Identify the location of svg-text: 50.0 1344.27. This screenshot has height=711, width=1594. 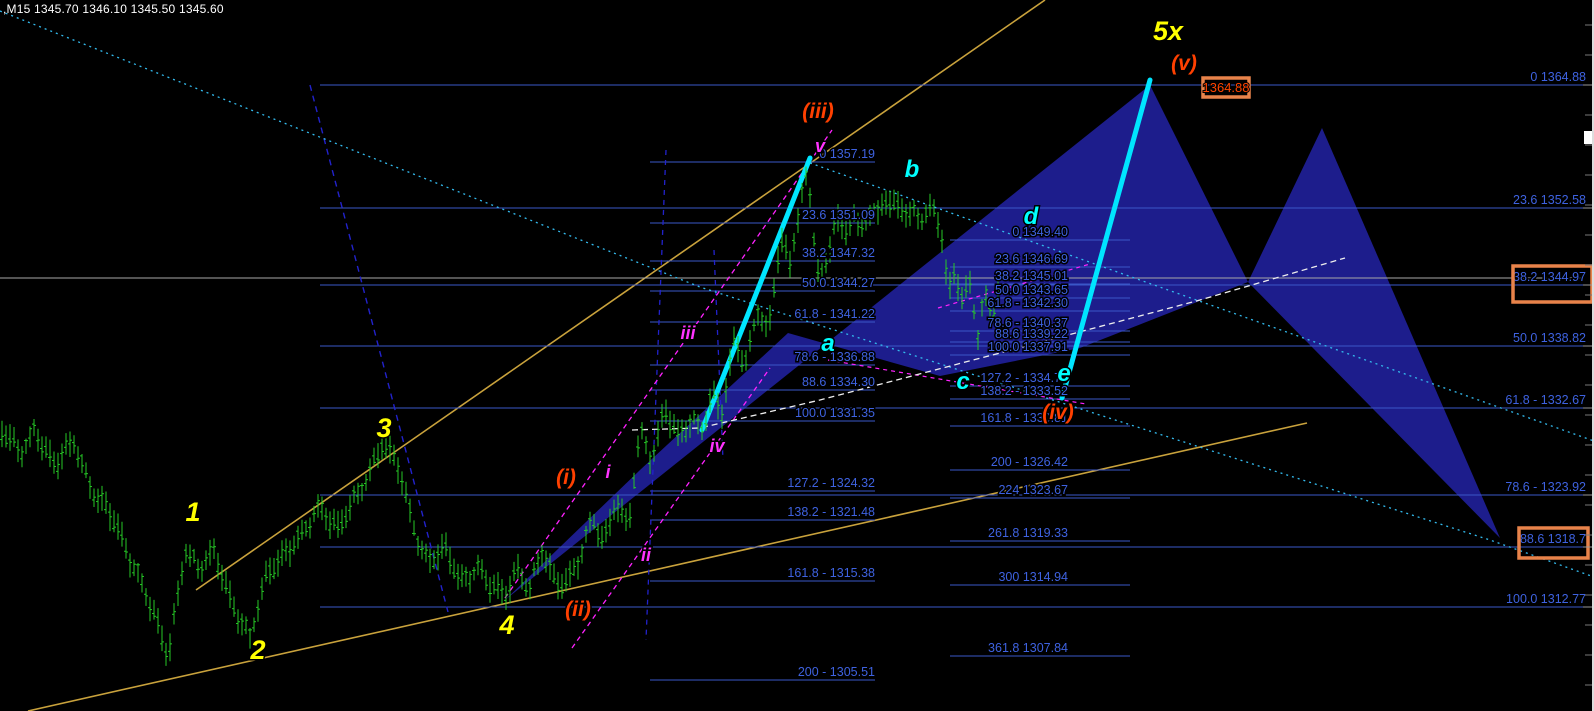
(838, 283).